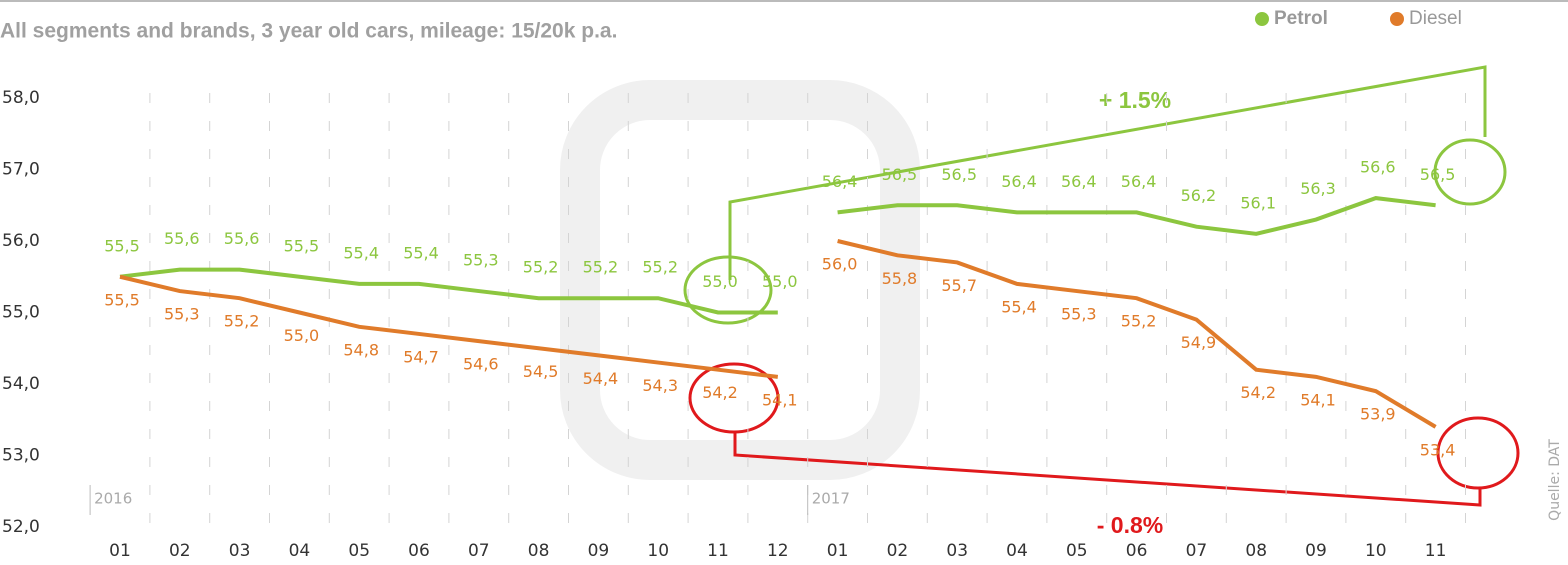  What do you see at coordinates (1301, 18) in the screenshot?
I see `legend-label: Petrol` at bounding box center [1301, 18].